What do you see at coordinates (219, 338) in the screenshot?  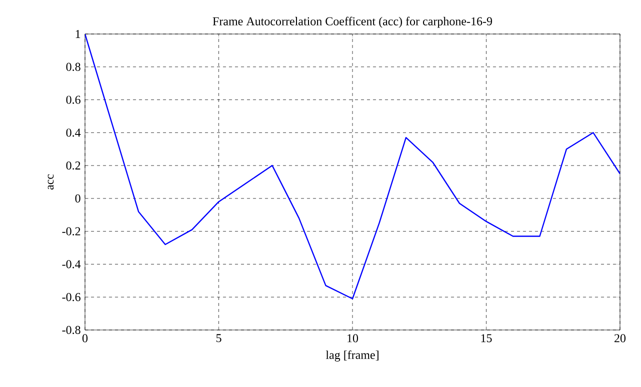 I see `x-tick-label: 5` at bounding box center [219, 338].